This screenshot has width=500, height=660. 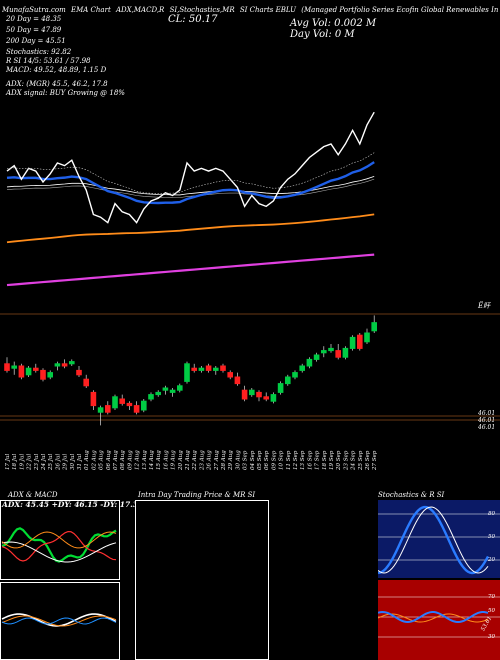 I want to click on stoch-rsi-panel, so click(x=439, y=580).